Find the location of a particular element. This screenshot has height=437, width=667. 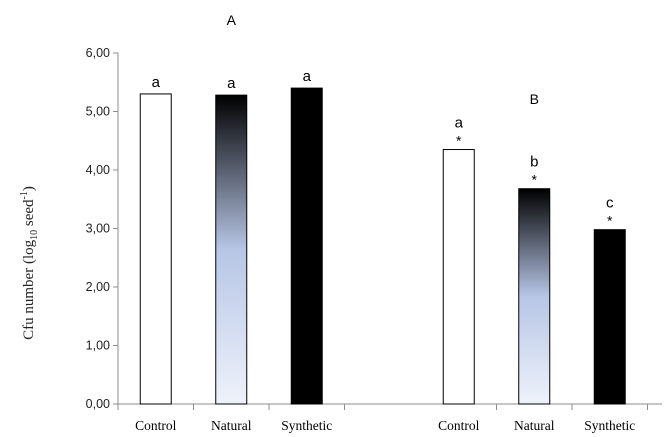

y-tick-label: 6,00 is located at coordinates (98, 53).